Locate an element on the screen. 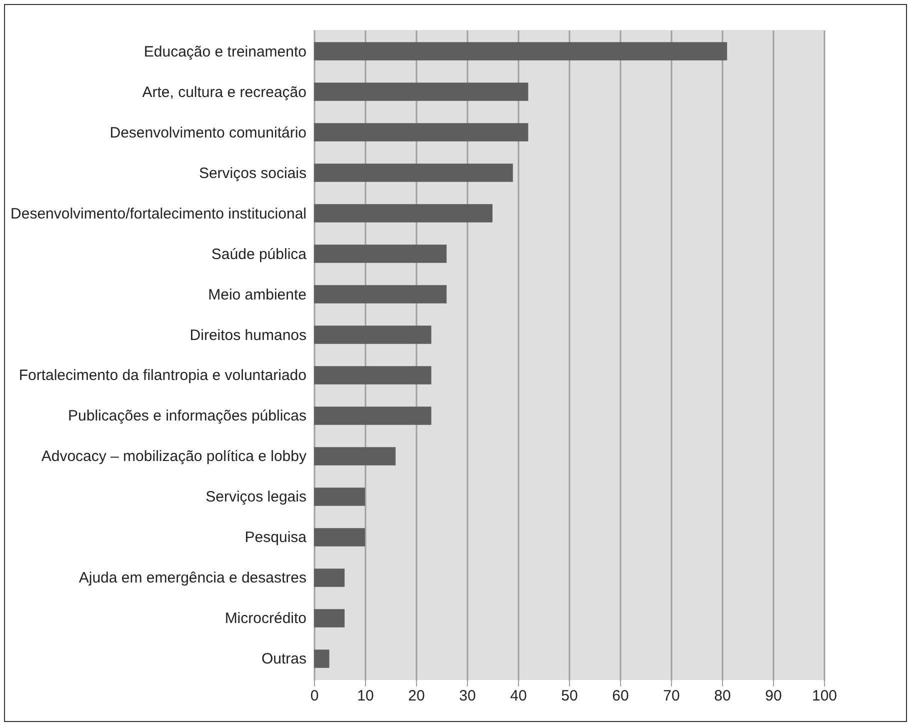 Image resolution: width=913 pixels, height=728 pixels. x-tick-label: 50 is located at coordinates (569, 696).